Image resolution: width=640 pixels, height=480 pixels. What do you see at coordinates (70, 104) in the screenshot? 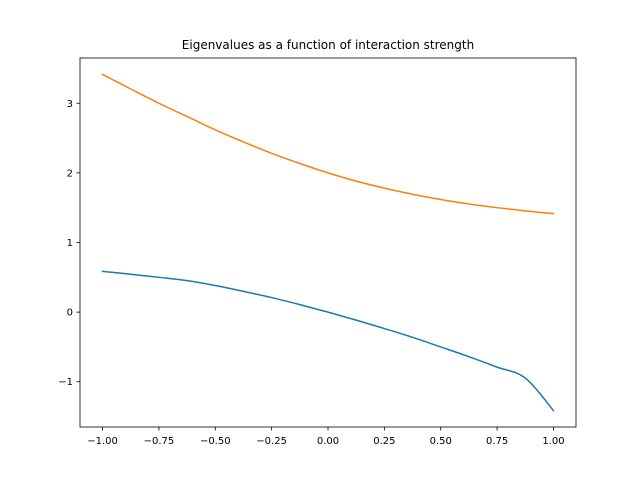
I see `y-tick-label: 3` at bounding box center [70, 104].